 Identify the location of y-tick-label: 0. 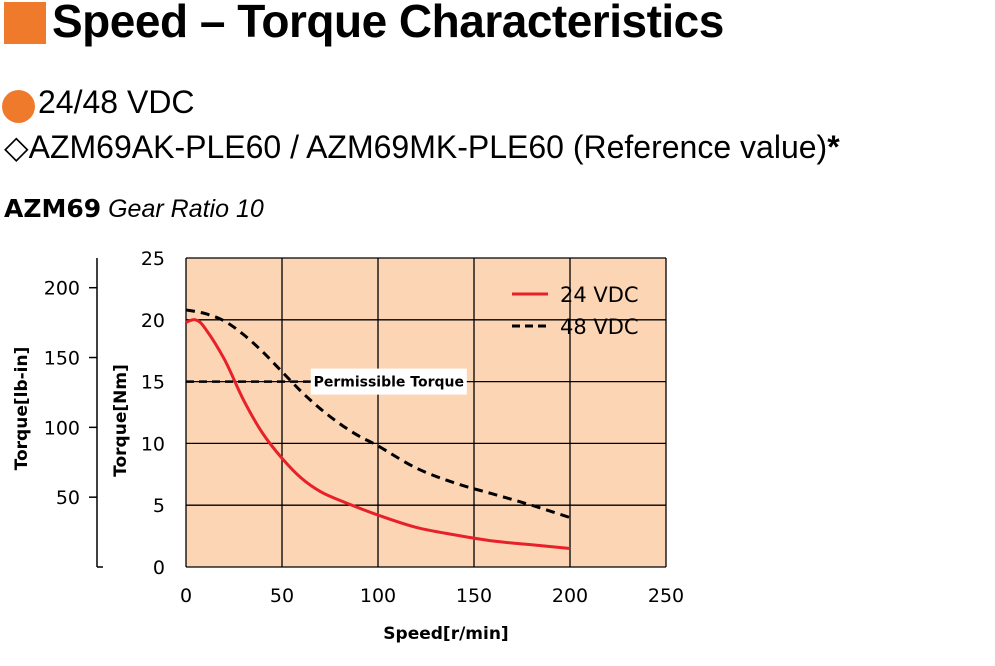
(159, 568).